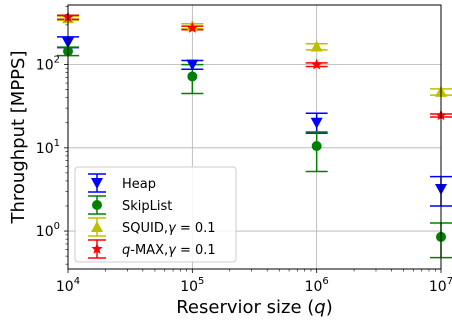 The image size is (452, 322). I want to click on y-tick-label: 10¹, so click(48, 147).